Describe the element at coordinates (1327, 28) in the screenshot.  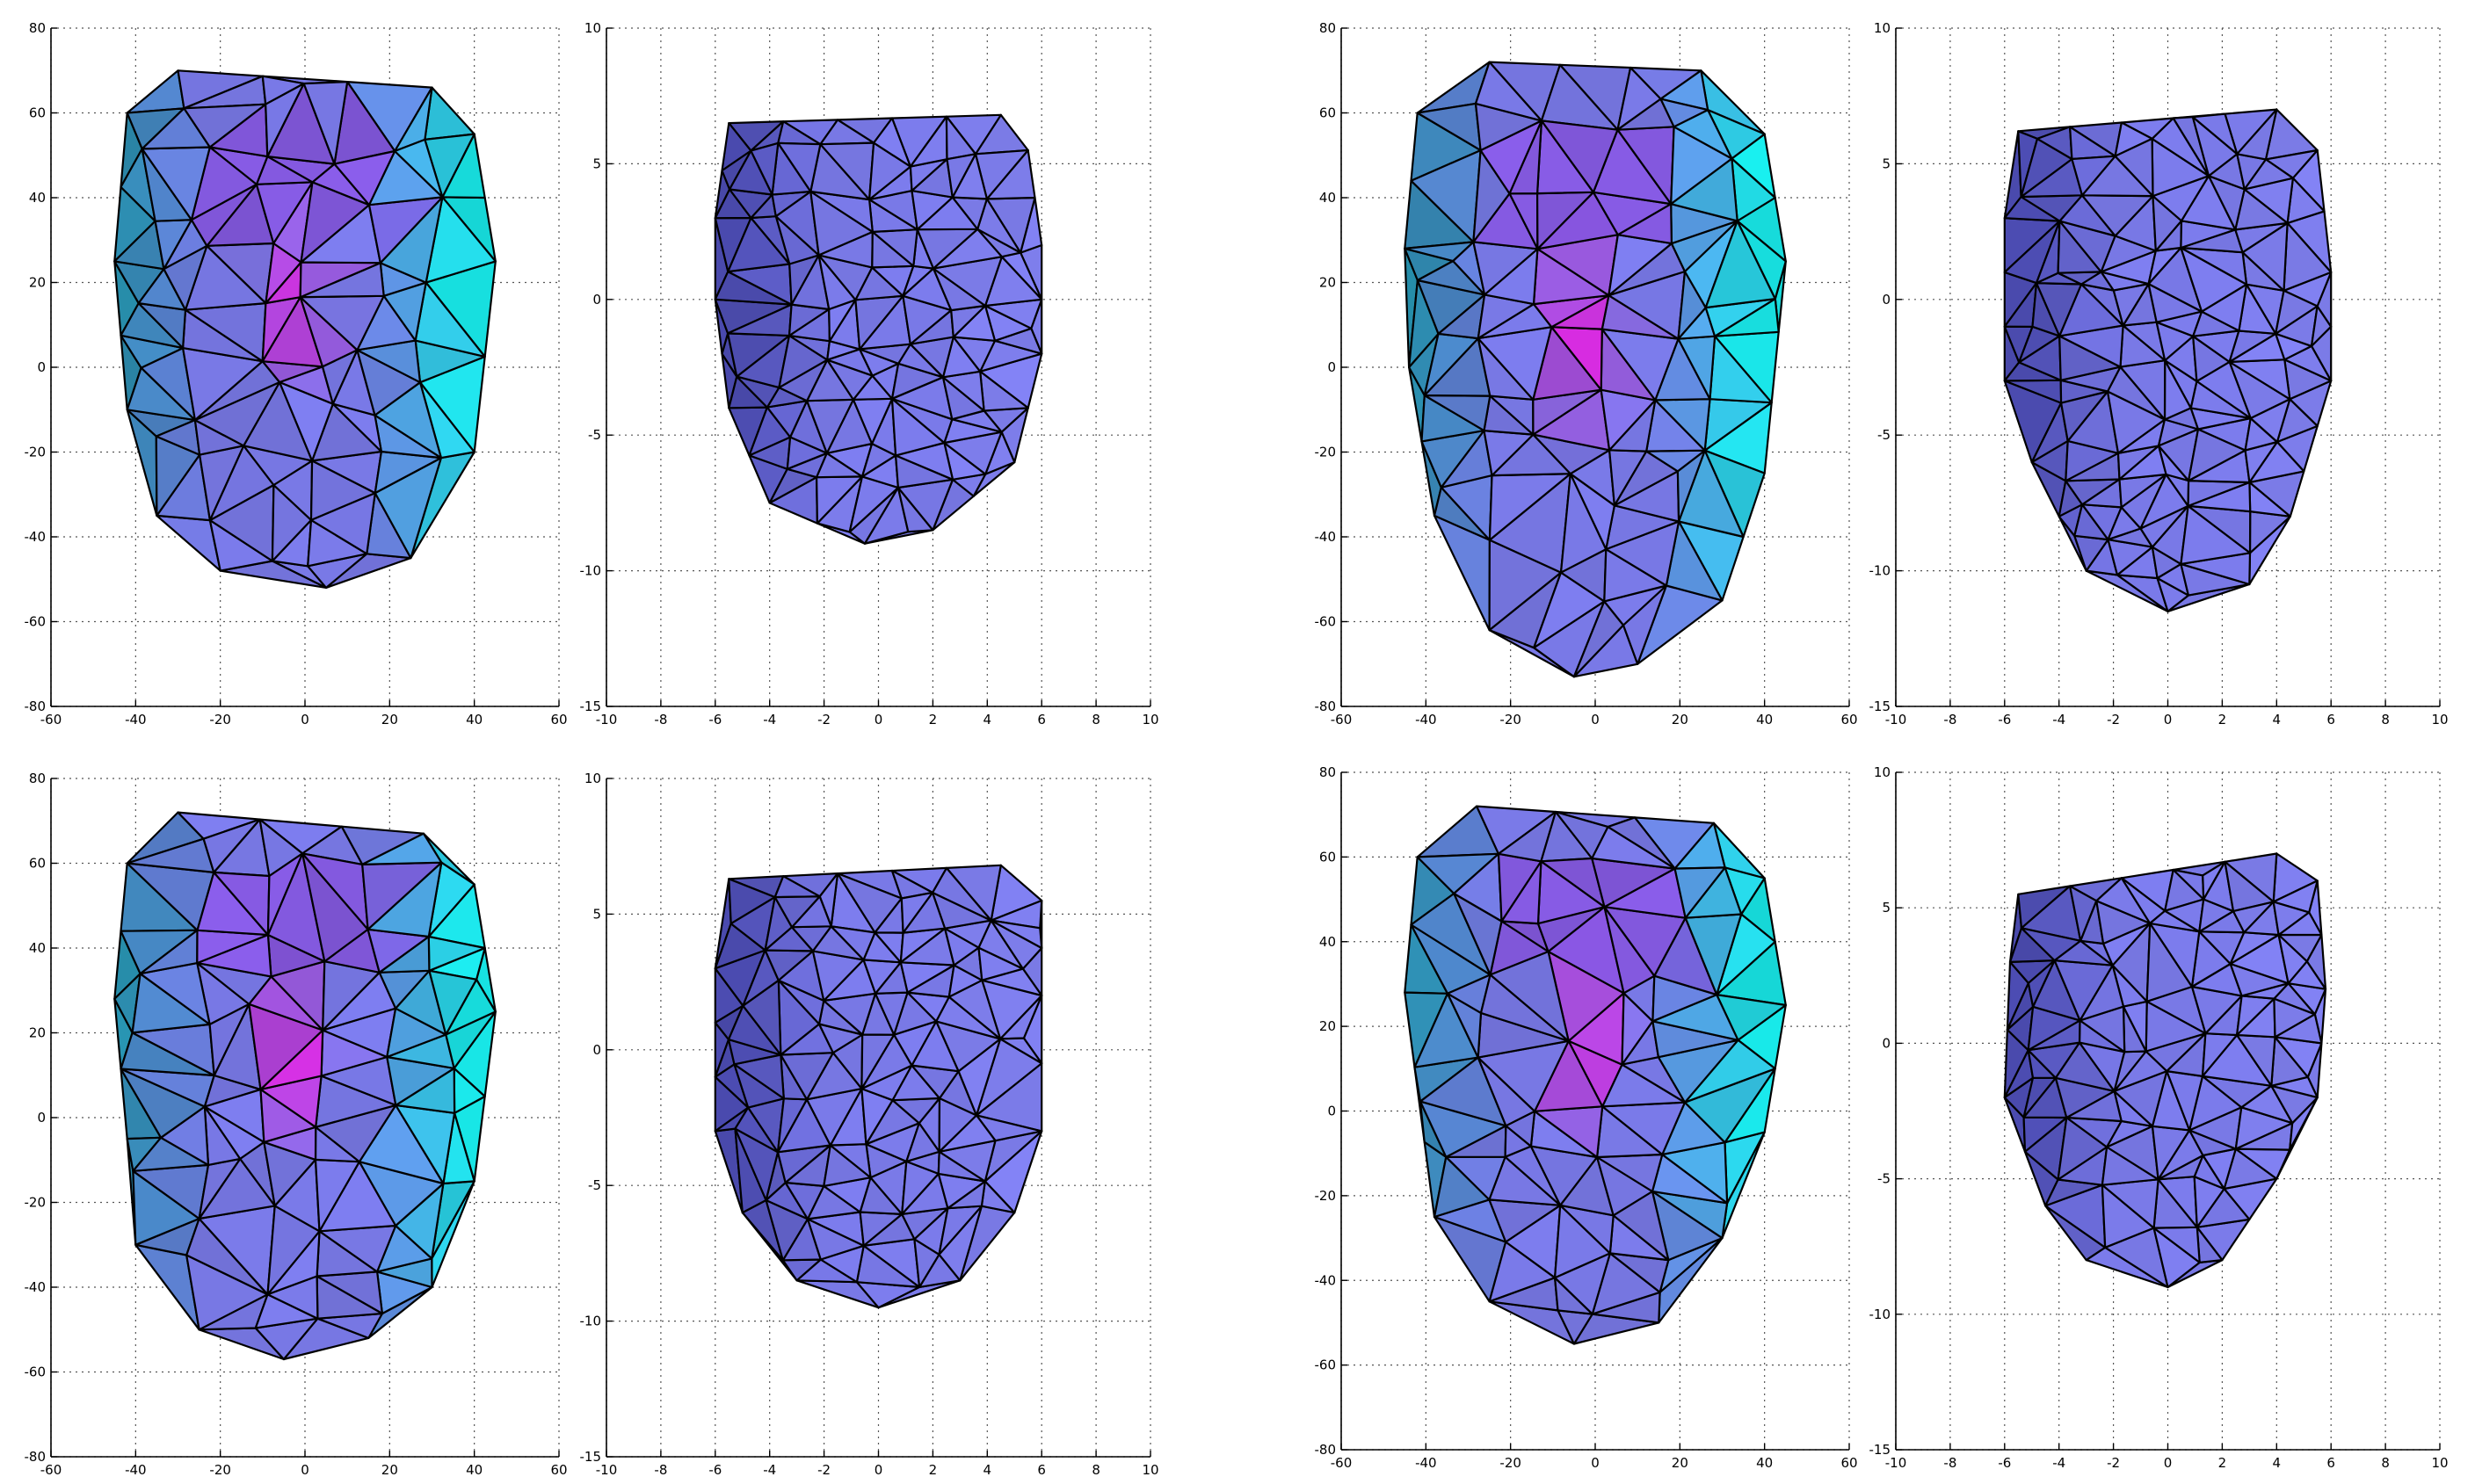
I see `y-tick-label: 80` at that location.